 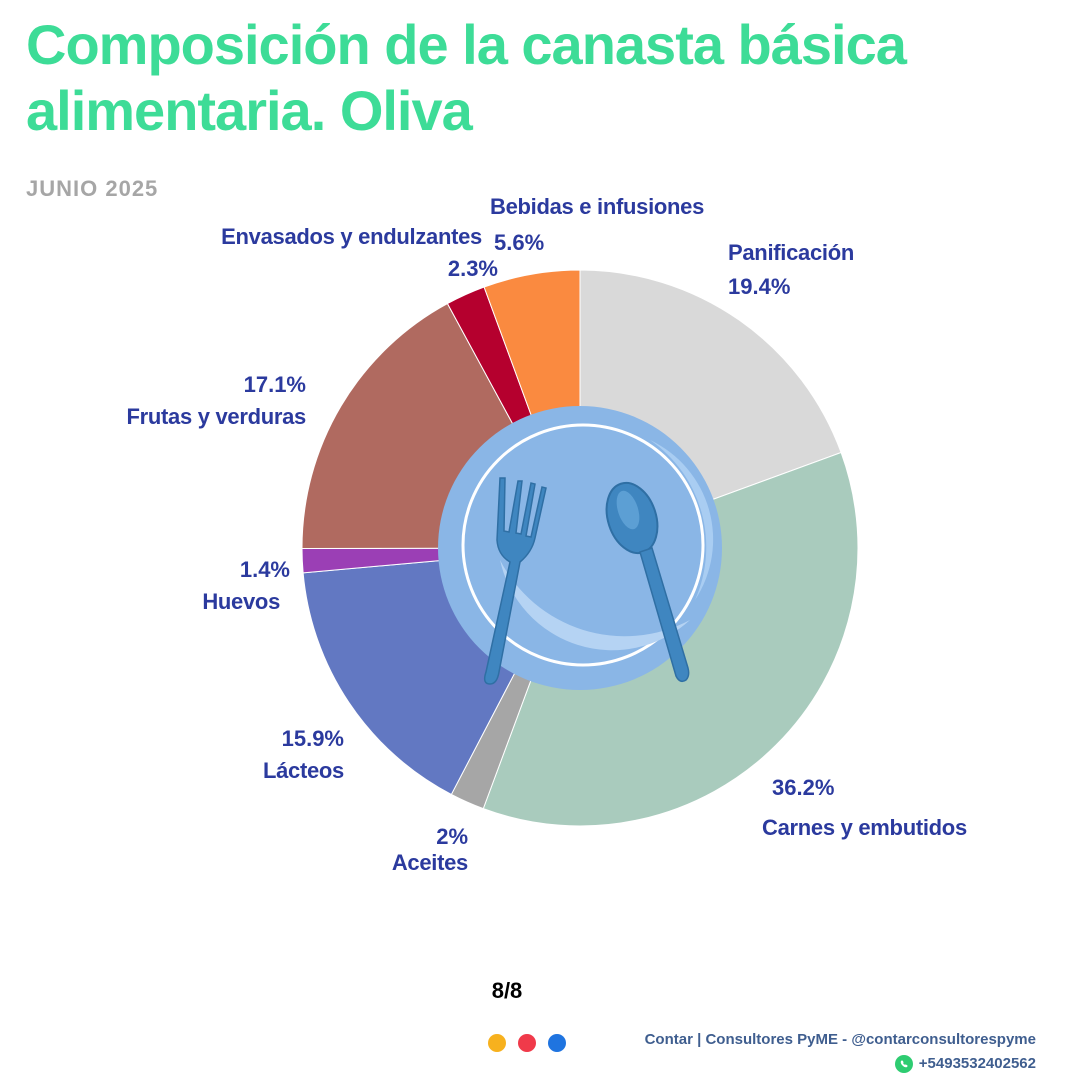 What do you see at coordinates (312, 738) in the screenshot?
I see `label-value: 15.9%` at bounding box center [312, 738].